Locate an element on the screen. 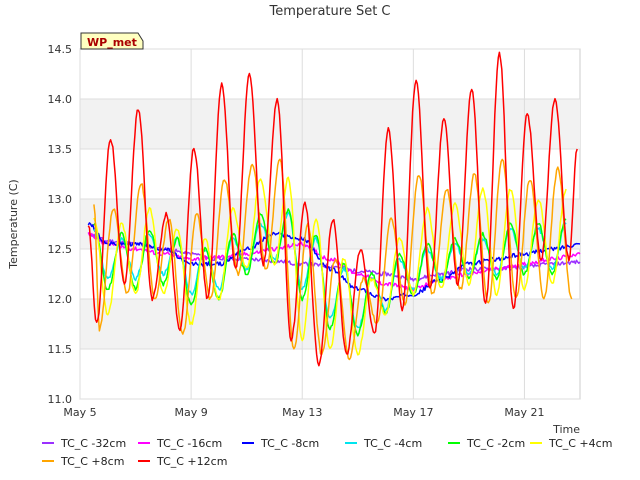  annotation-label: WP_met is located at coordinates (112, 42).